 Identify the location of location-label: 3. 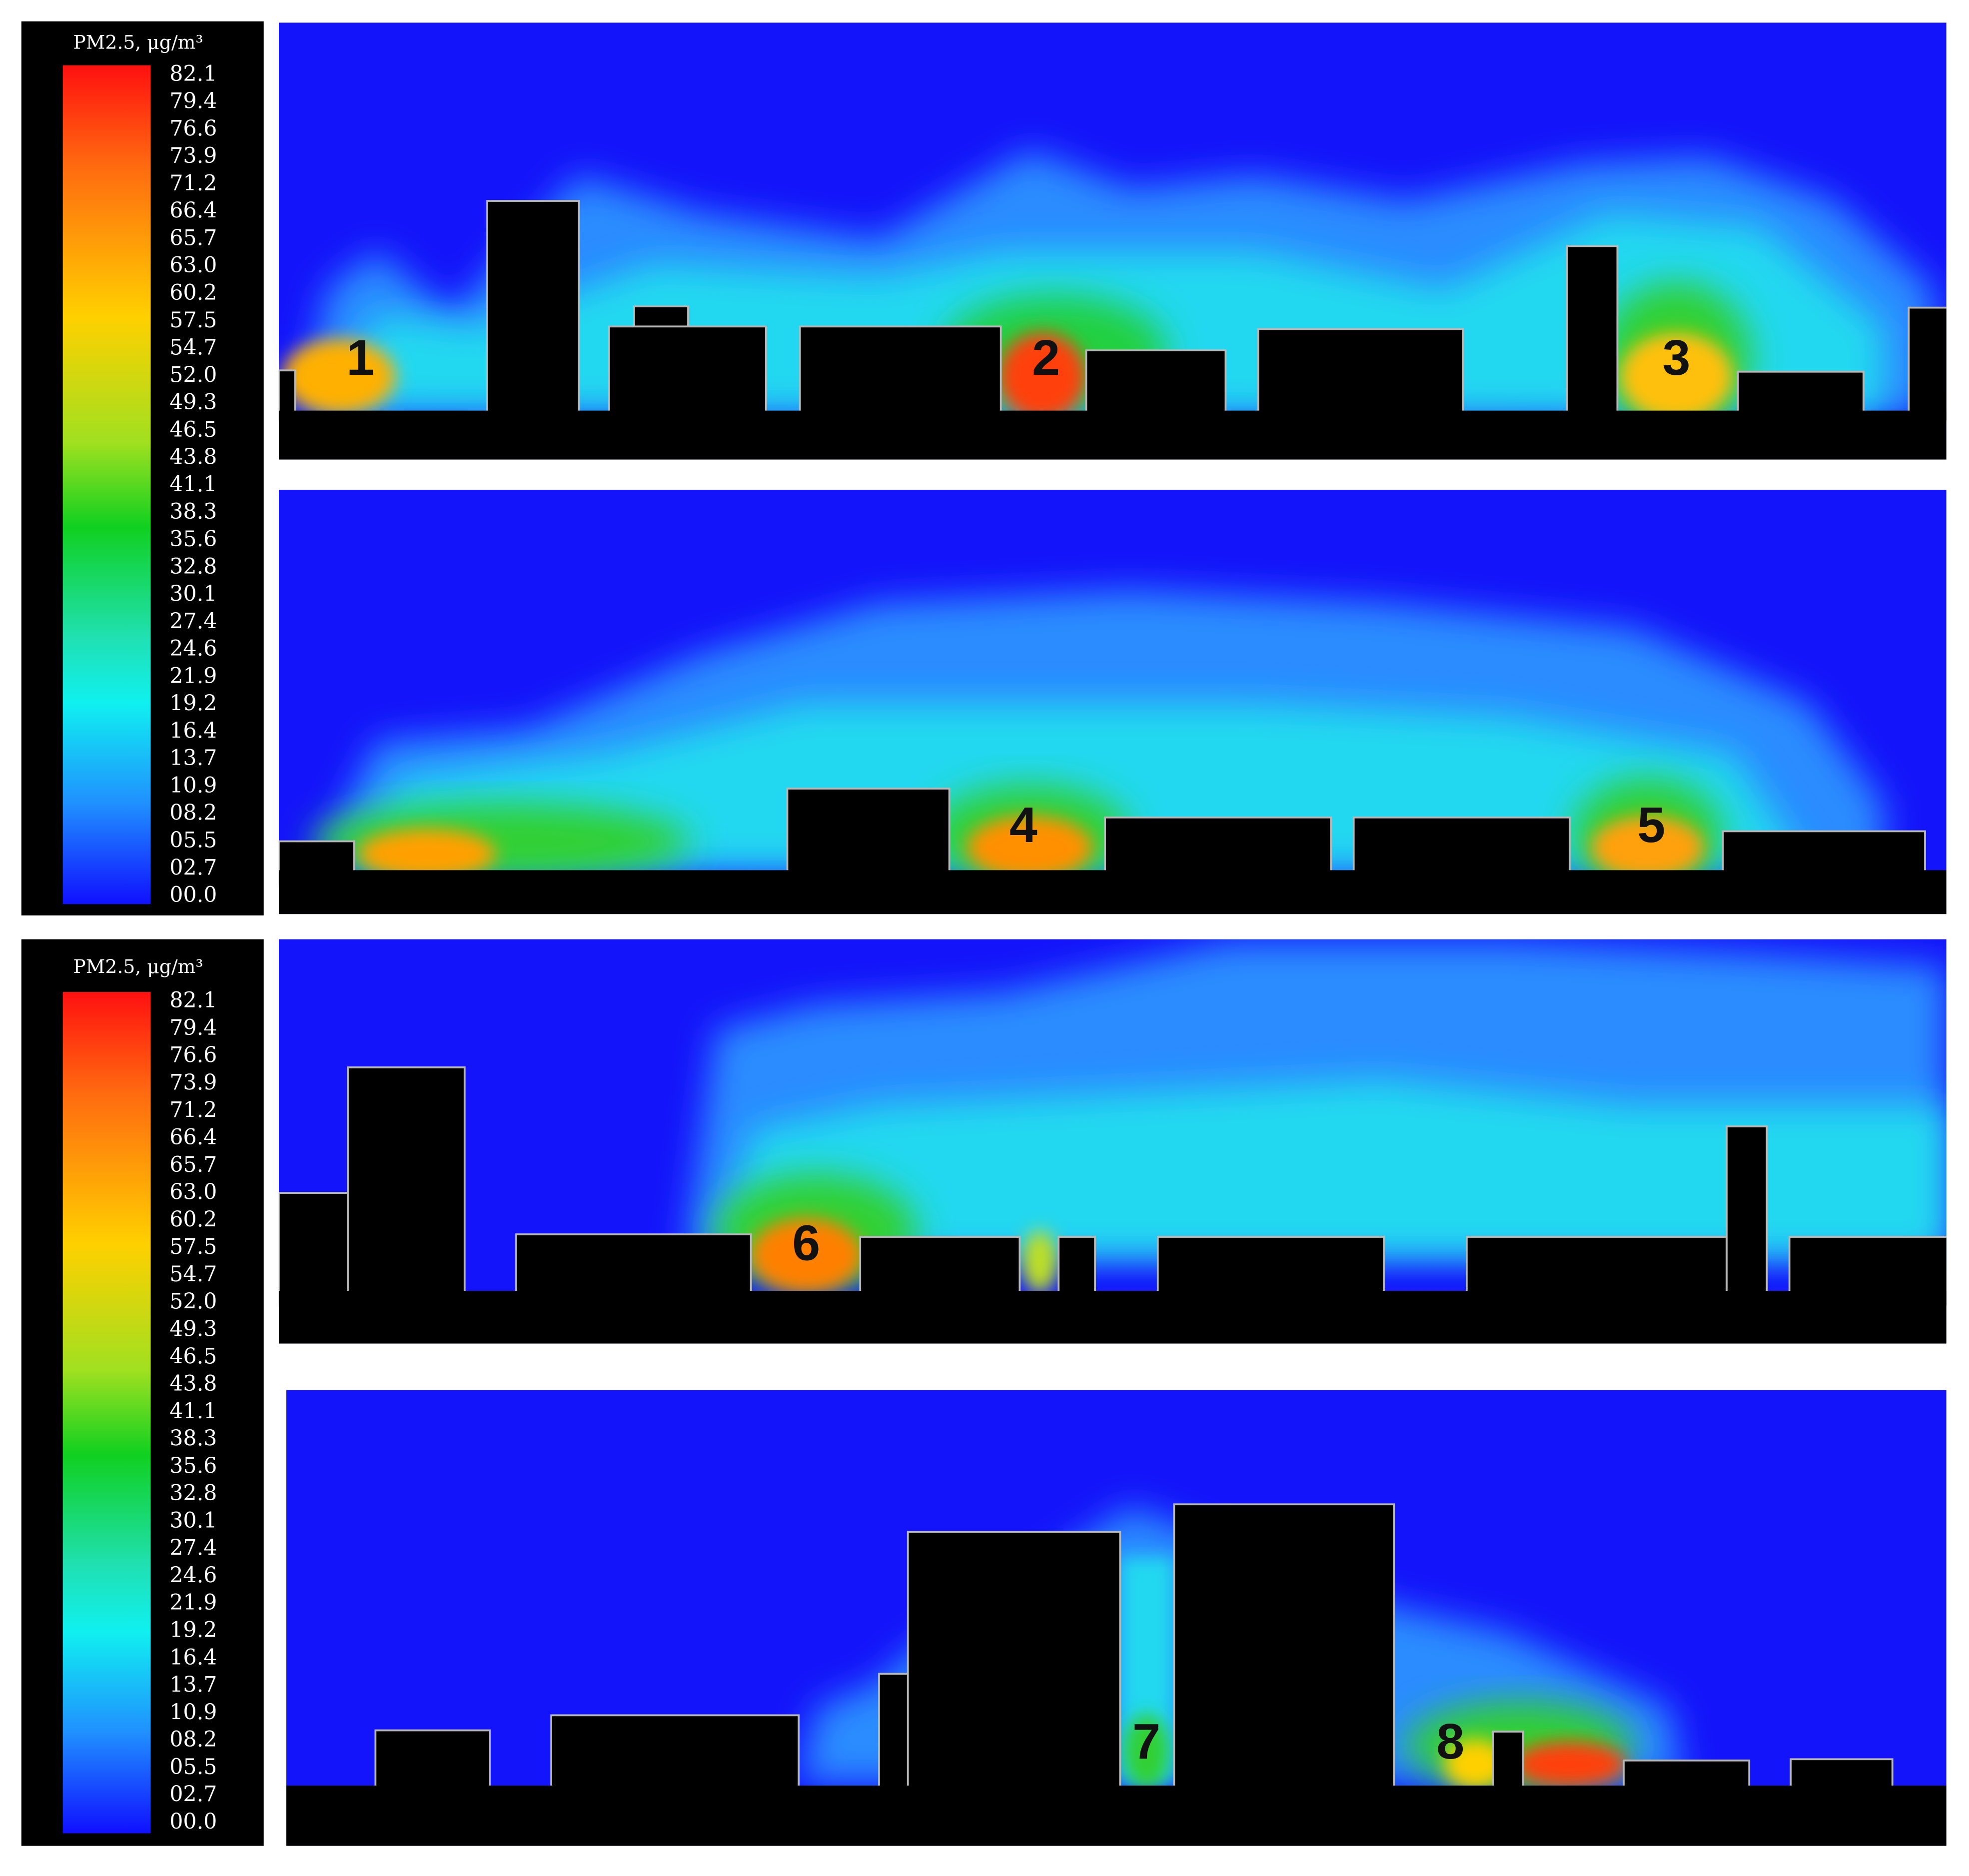
(1677, 358).